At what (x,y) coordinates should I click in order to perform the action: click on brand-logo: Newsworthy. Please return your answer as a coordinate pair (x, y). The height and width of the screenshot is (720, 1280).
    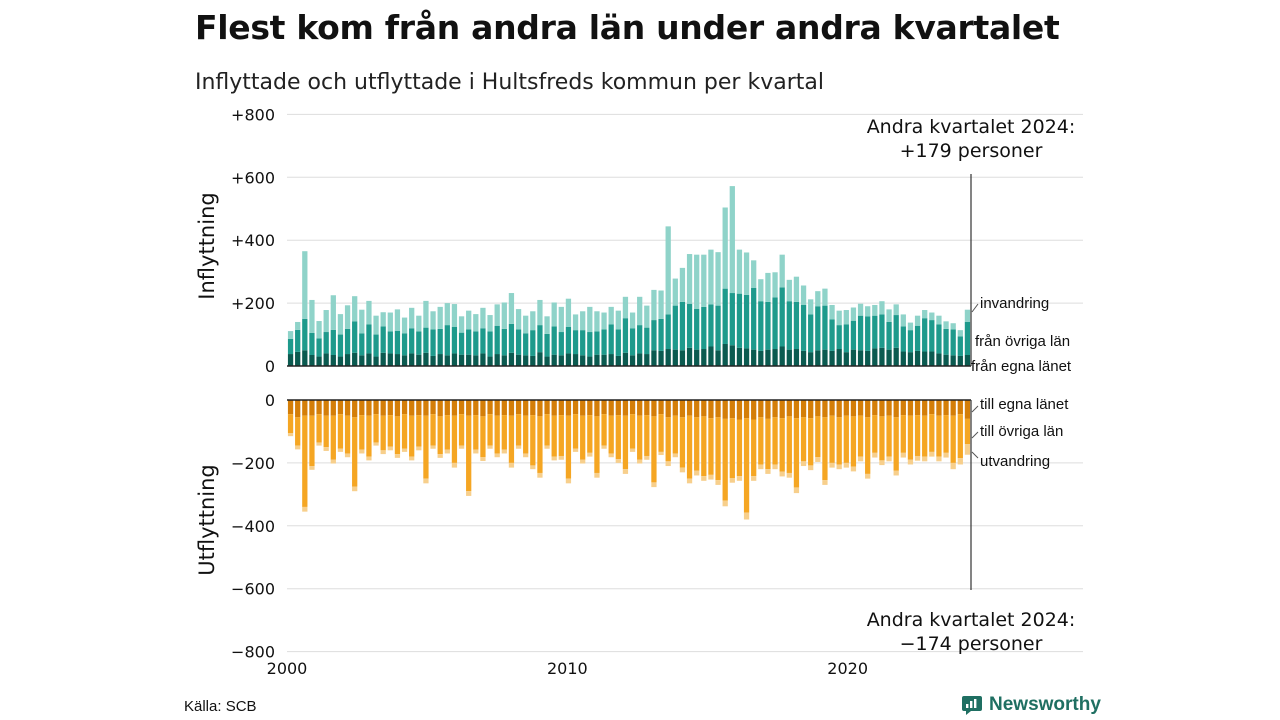
    Looking at the image, I should click on (1031, 705).